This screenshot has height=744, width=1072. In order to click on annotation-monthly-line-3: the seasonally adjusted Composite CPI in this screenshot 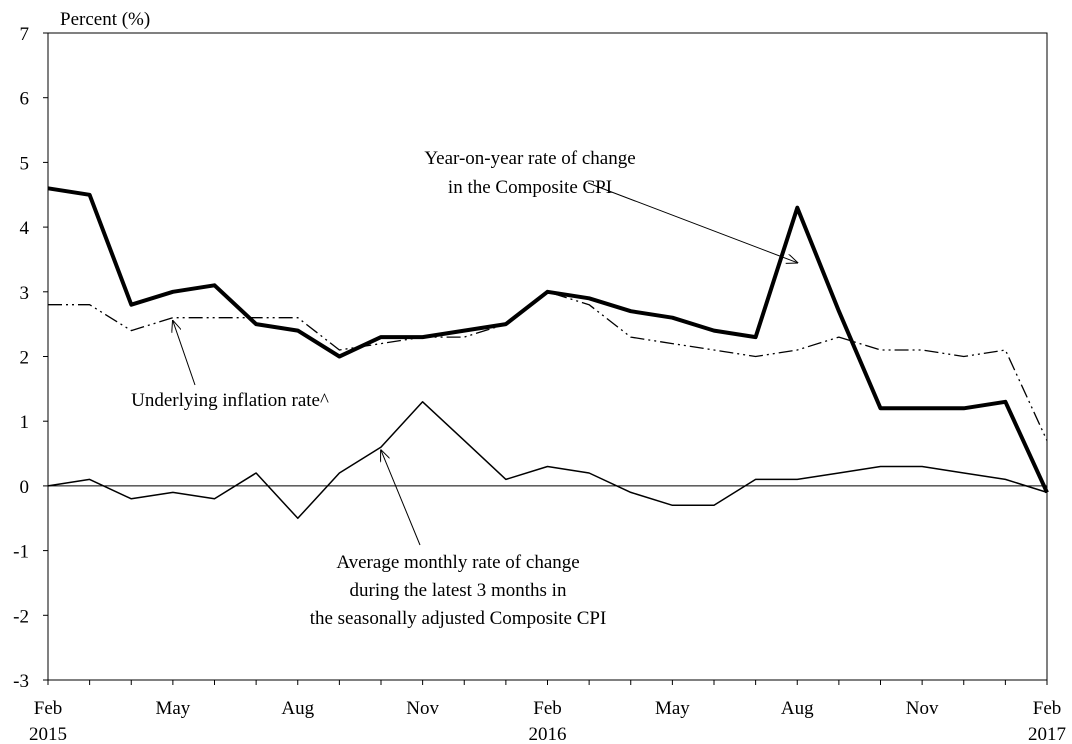, I will do `click(458, 618)`.